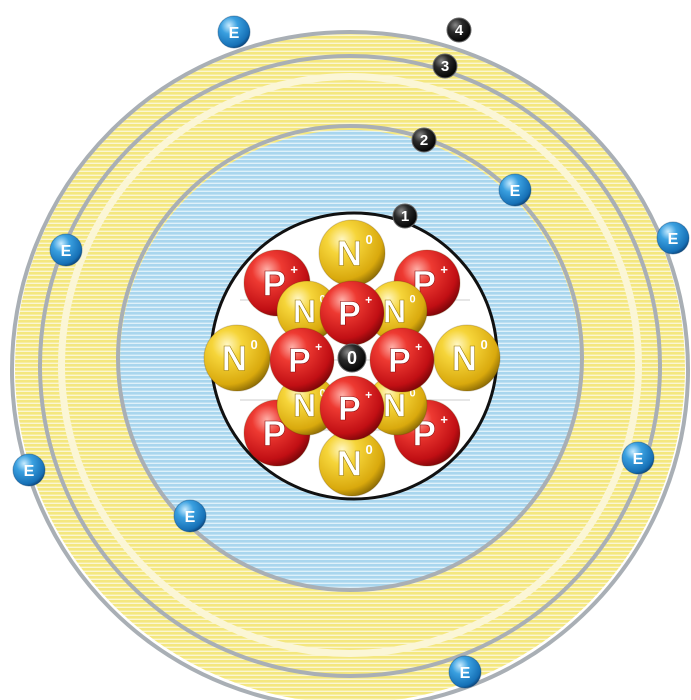 The height and width of the screenshot is (700, 691). I want to click on nucleus-outer-1-charge: +, so click(294, 269).